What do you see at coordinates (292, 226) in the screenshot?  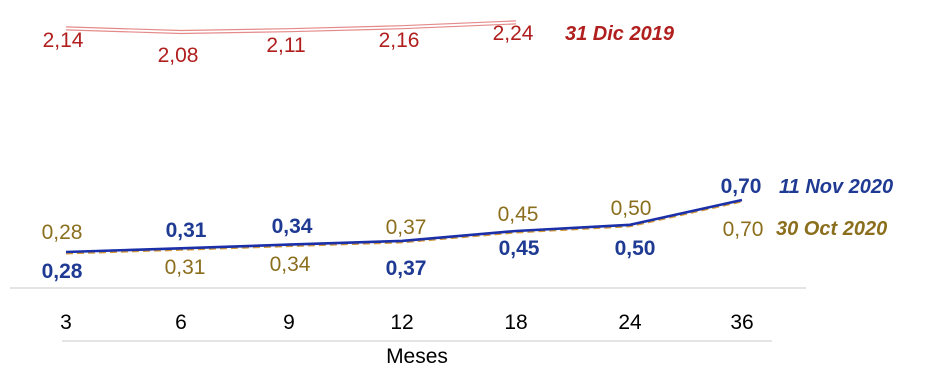 I see `data-label-nov-2020-9: 0,34` at bounding box center [292, 226].